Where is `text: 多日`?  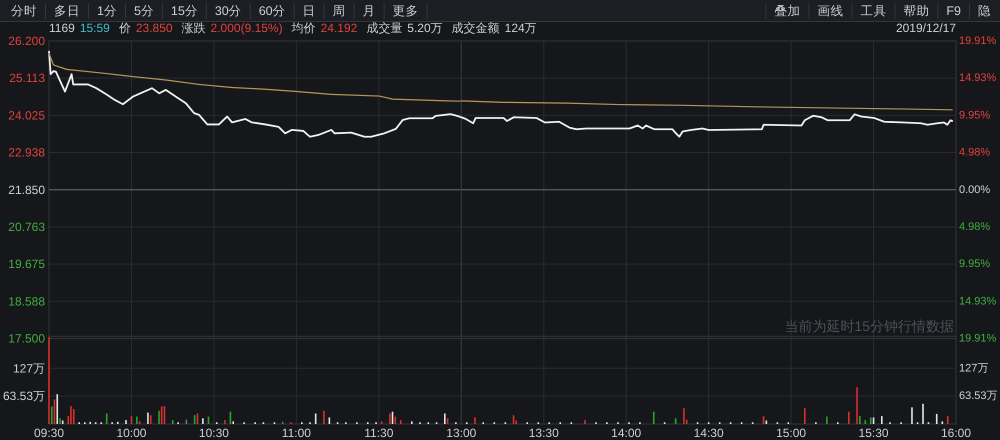 text: 多日 is located at coordinates (67, 11).